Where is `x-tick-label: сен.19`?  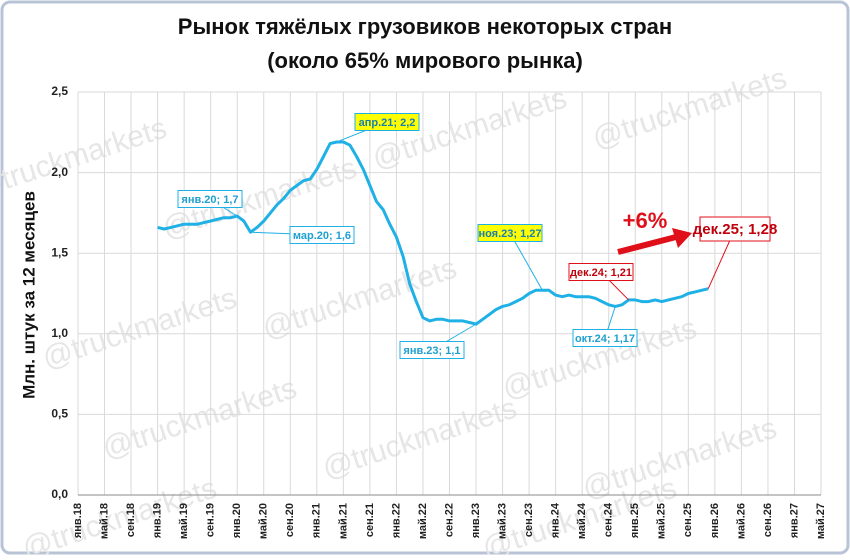 x-tick-label: сен.19 is located at coordinates (211, 520).